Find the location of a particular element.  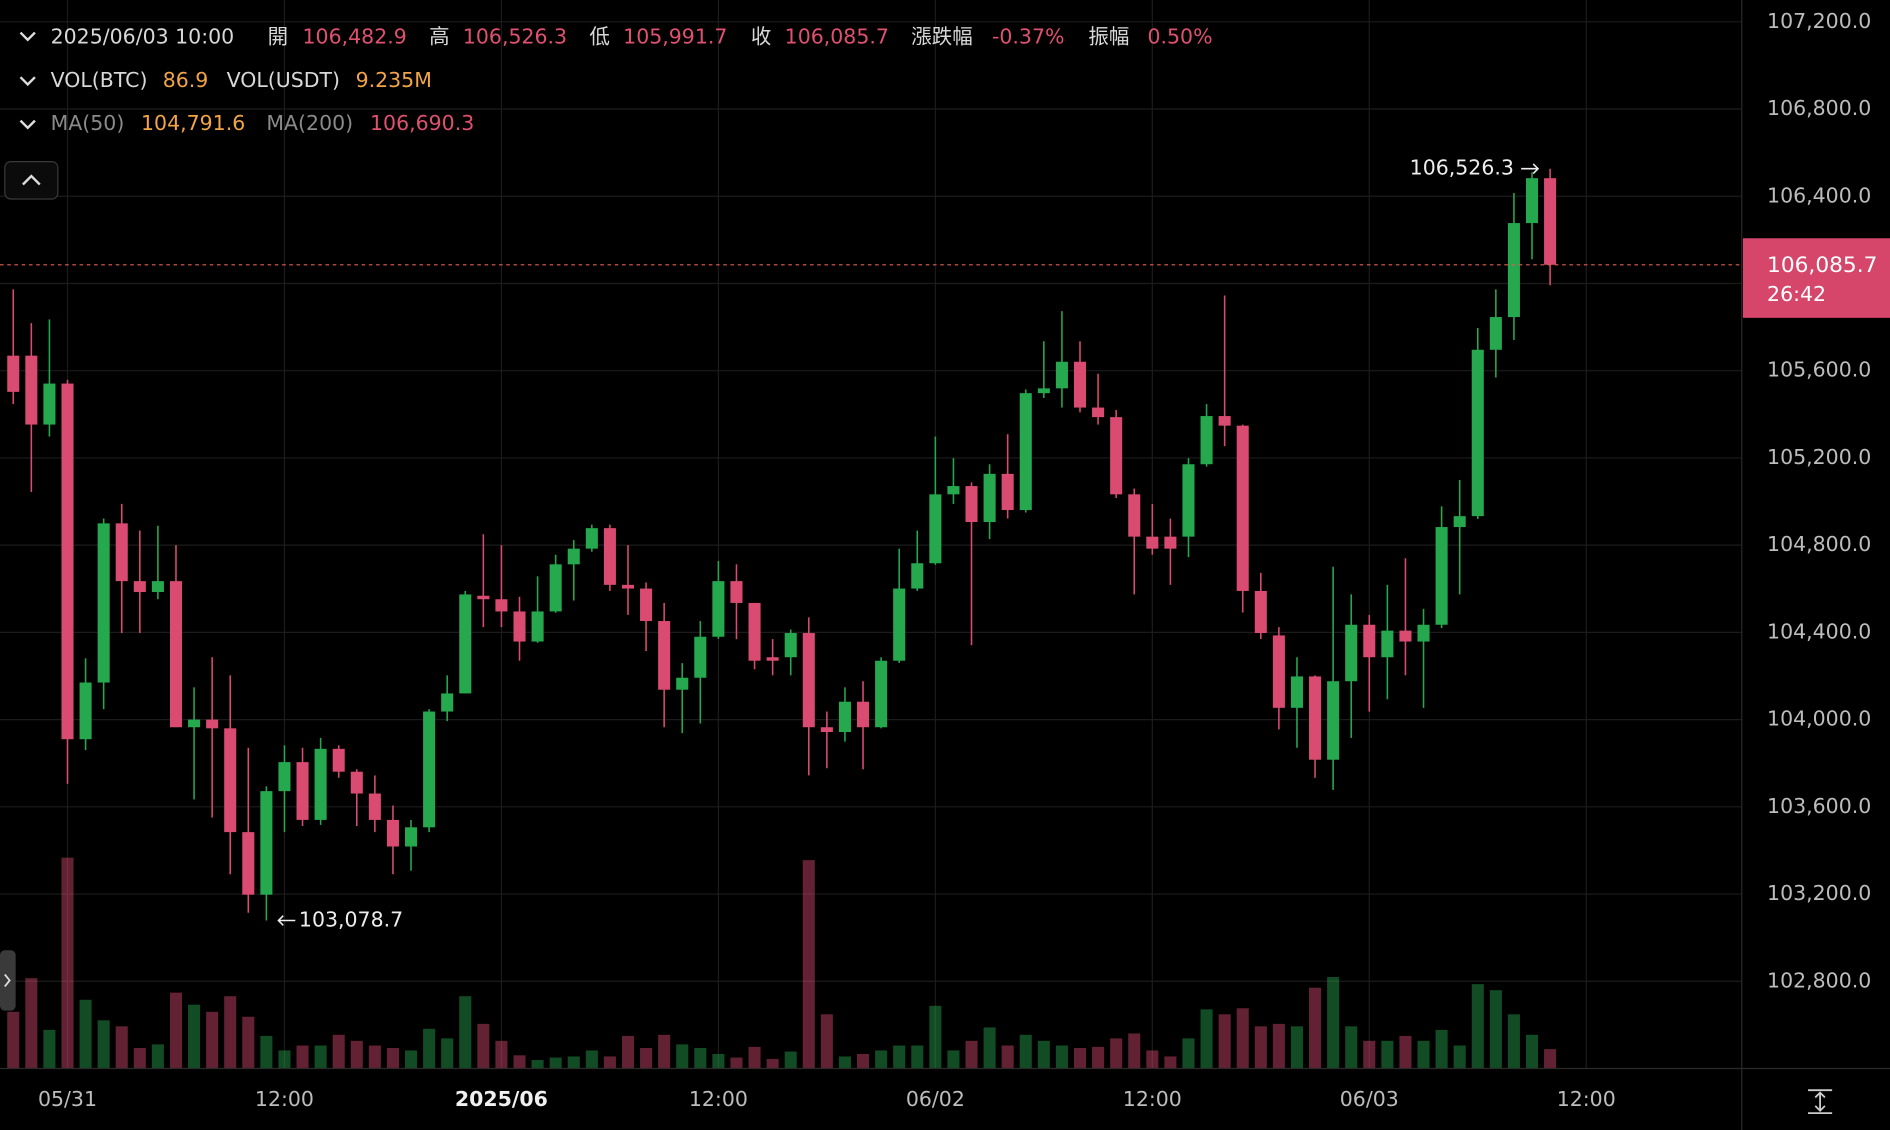

value: 104,791.6 is located at coordinates (193, 123).